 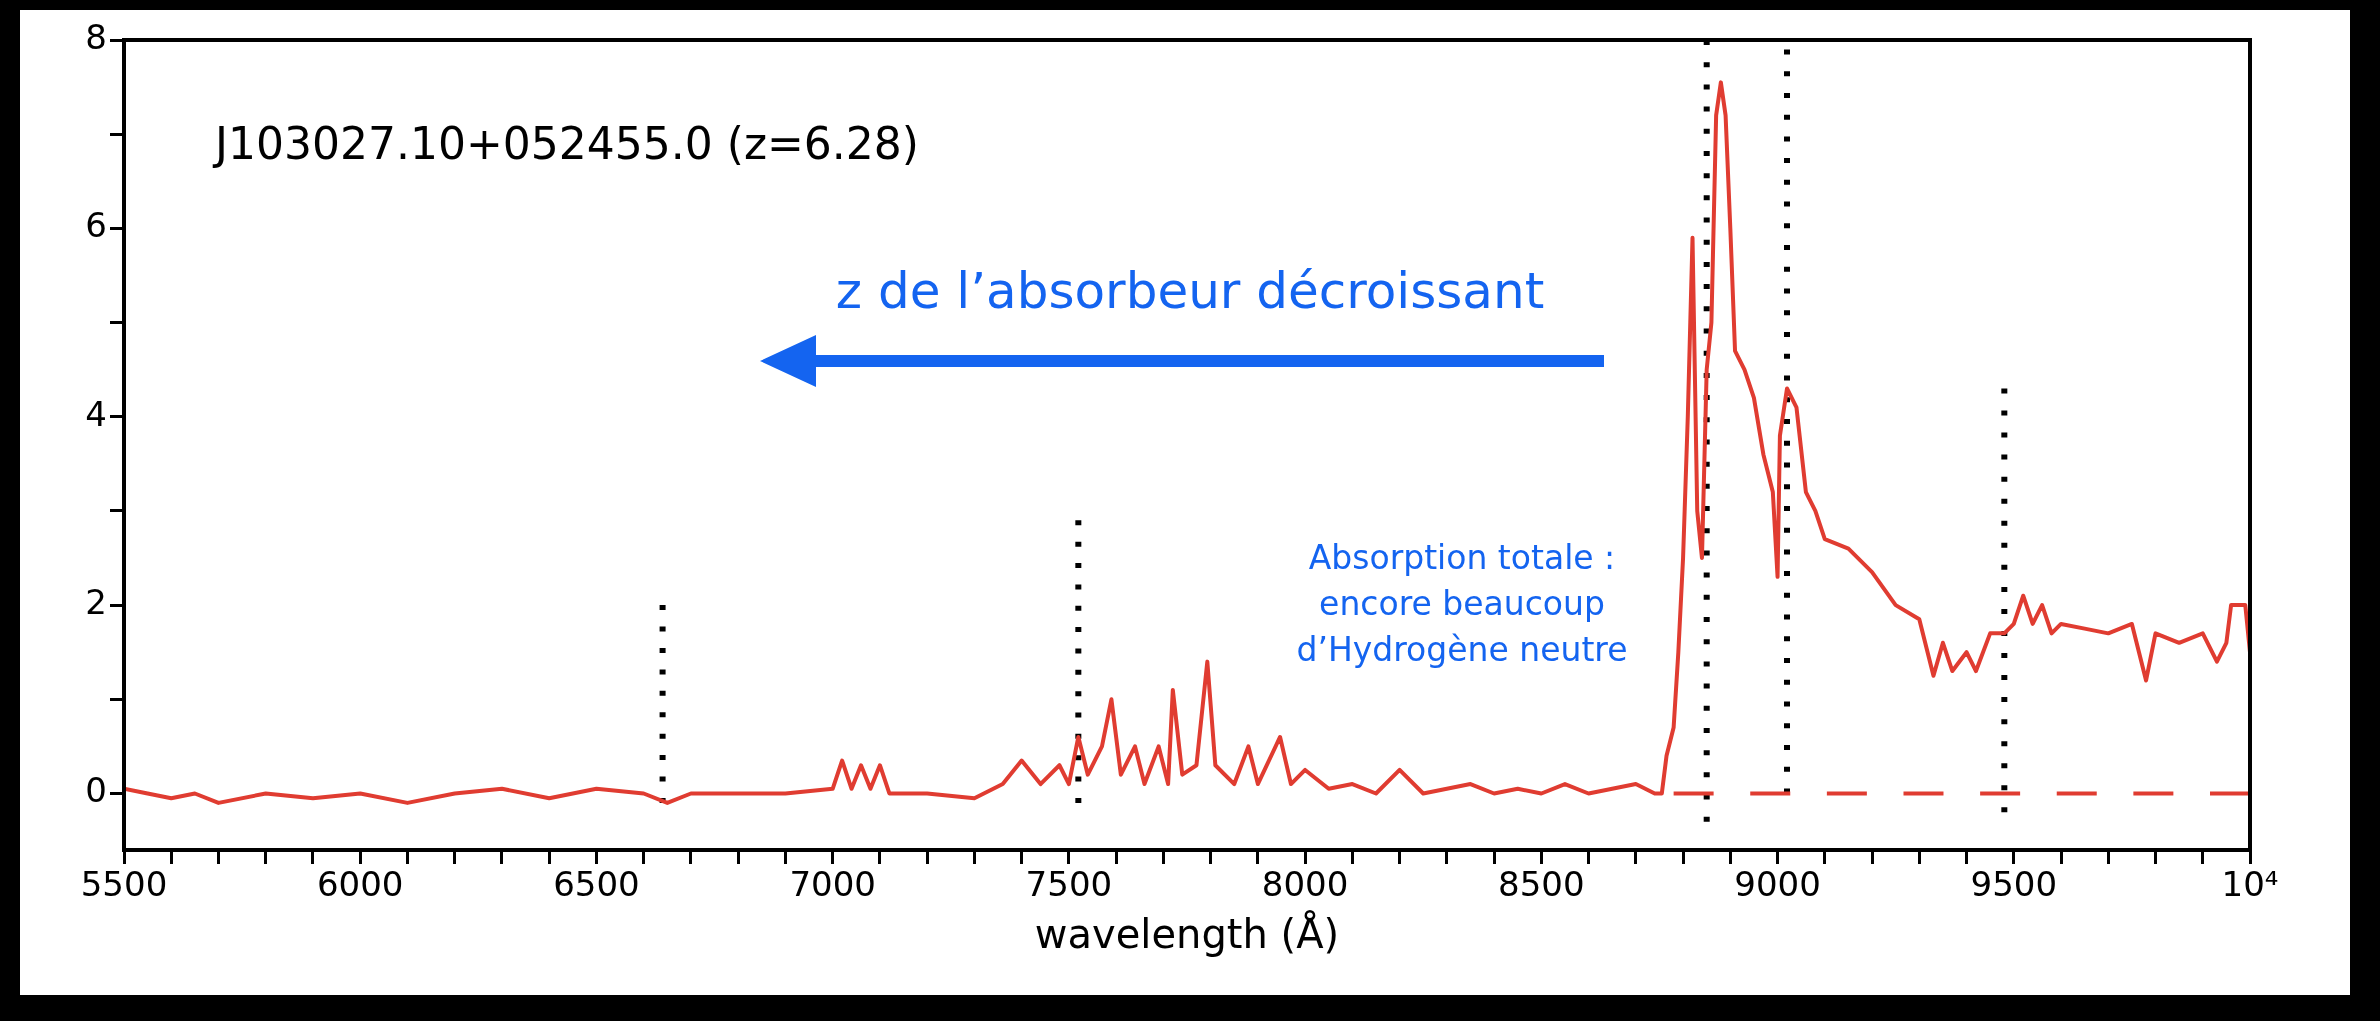 What do you see at coordinates (96, 601) in the screenshot?
I see `y-tick-label: 2` at bounding box center [96, 601].